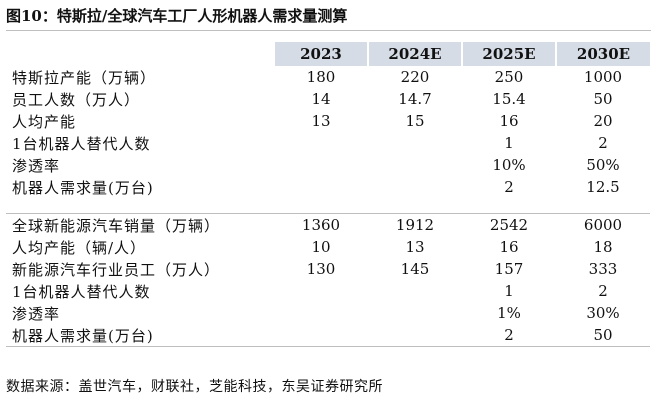 This screenshot has width=657, height=404. I want to click on table-row: 特斯拉产能（万辆） 180 220 250 1000, so click(328, 77).